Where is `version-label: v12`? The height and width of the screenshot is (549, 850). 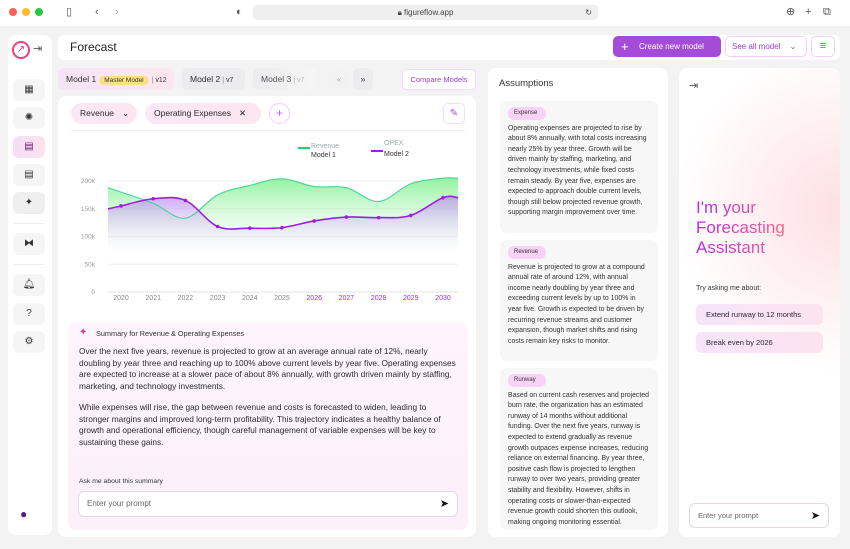 version-label: v12 is located at coordinates (161, 80).